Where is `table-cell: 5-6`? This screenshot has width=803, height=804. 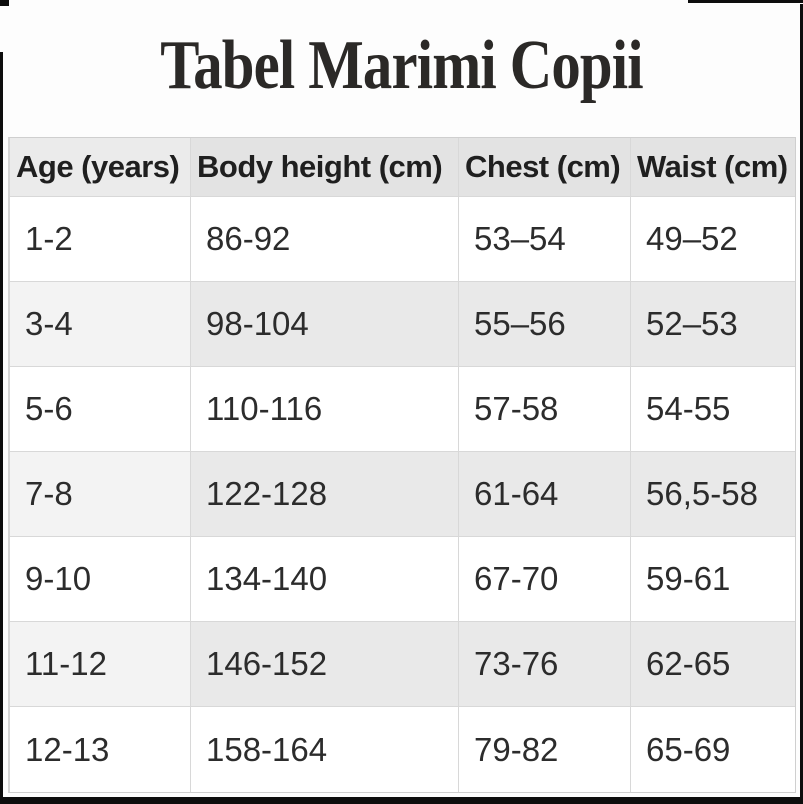 table-cell: 5-6 is located at coordinates (100, 409).